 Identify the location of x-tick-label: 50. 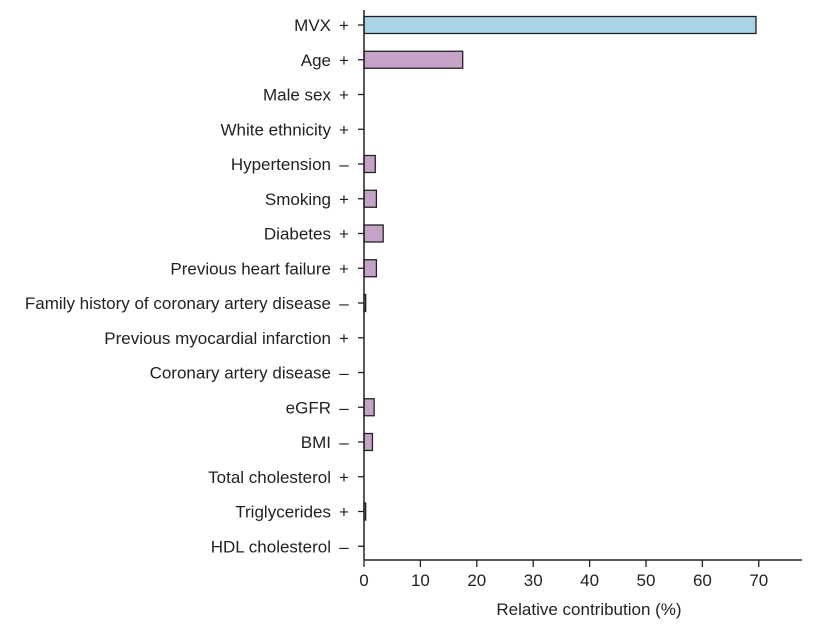
(646, 580).